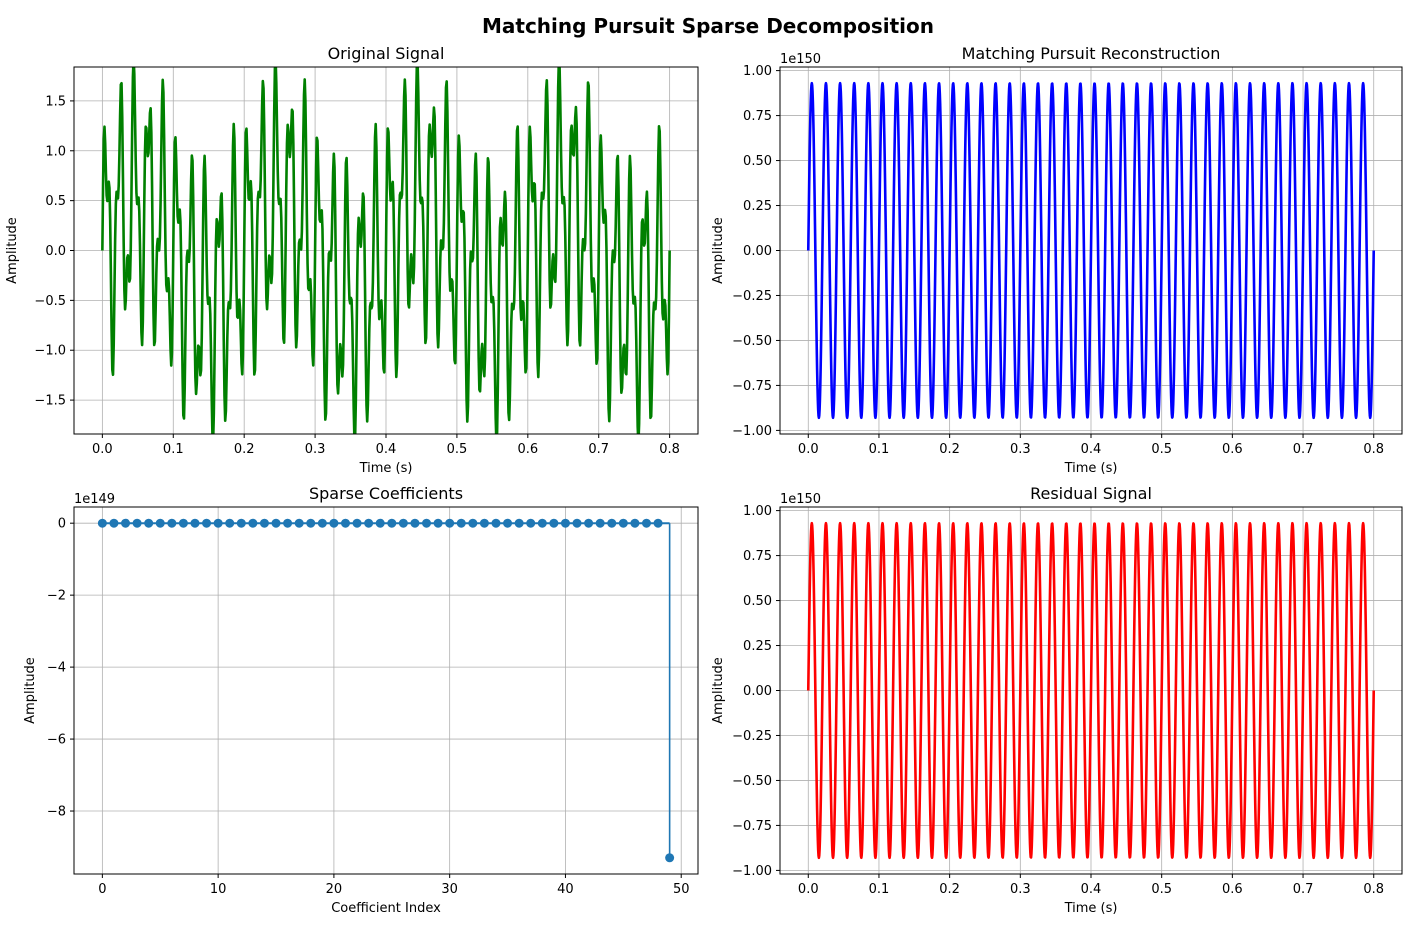  Describe the element at coordinates (55, 201) in the screenshot. I see `y-tick-label: 0.5` at that location.